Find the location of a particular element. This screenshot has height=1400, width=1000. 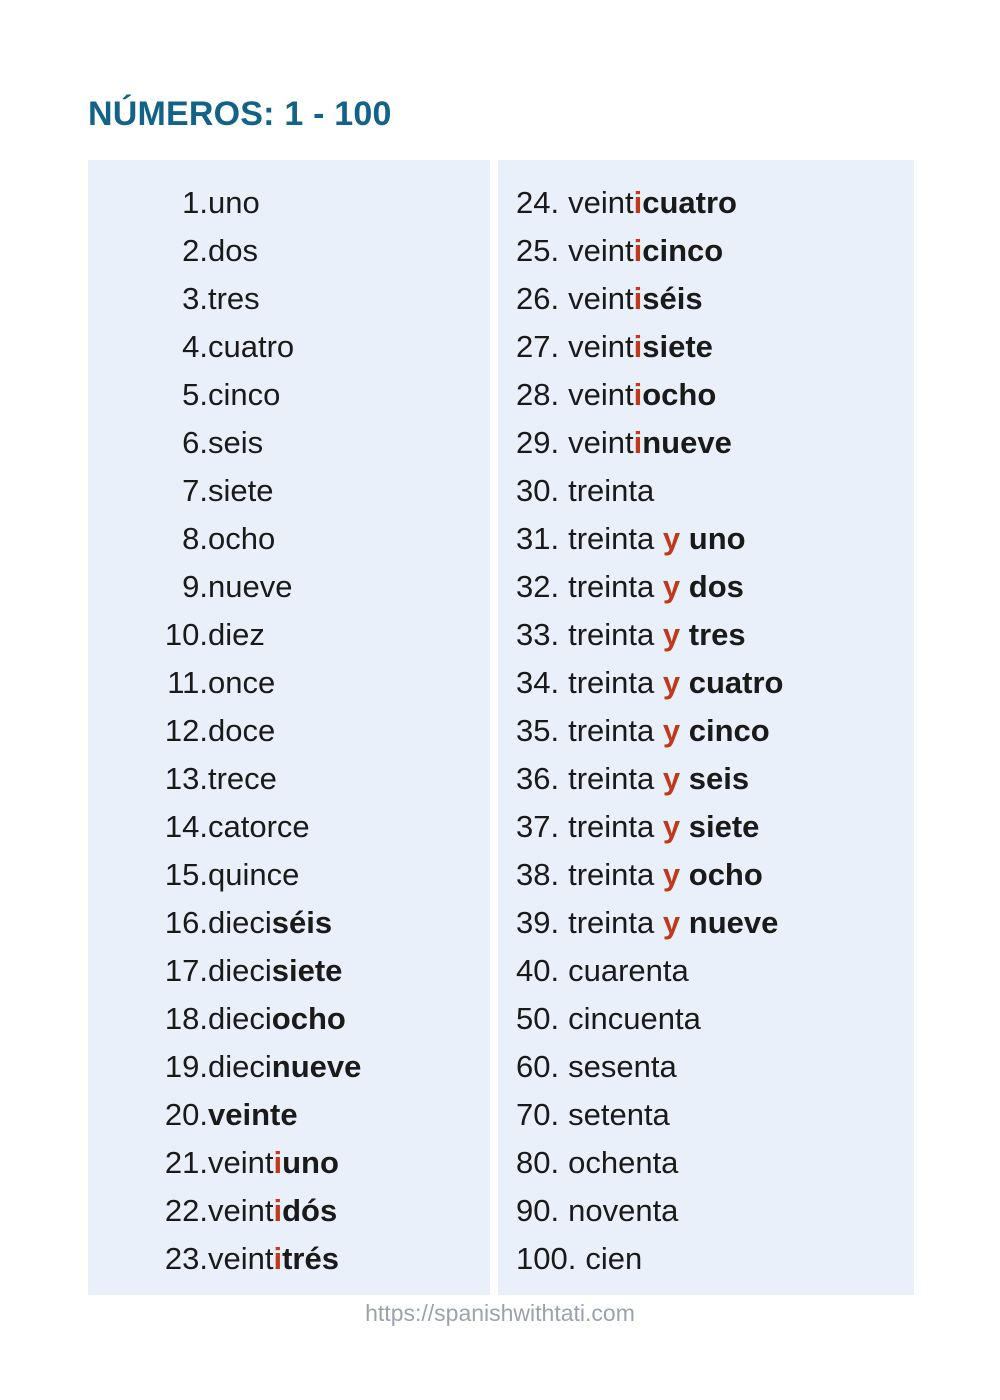

list-item-number: 23. is located at coordinates (186, 1258).